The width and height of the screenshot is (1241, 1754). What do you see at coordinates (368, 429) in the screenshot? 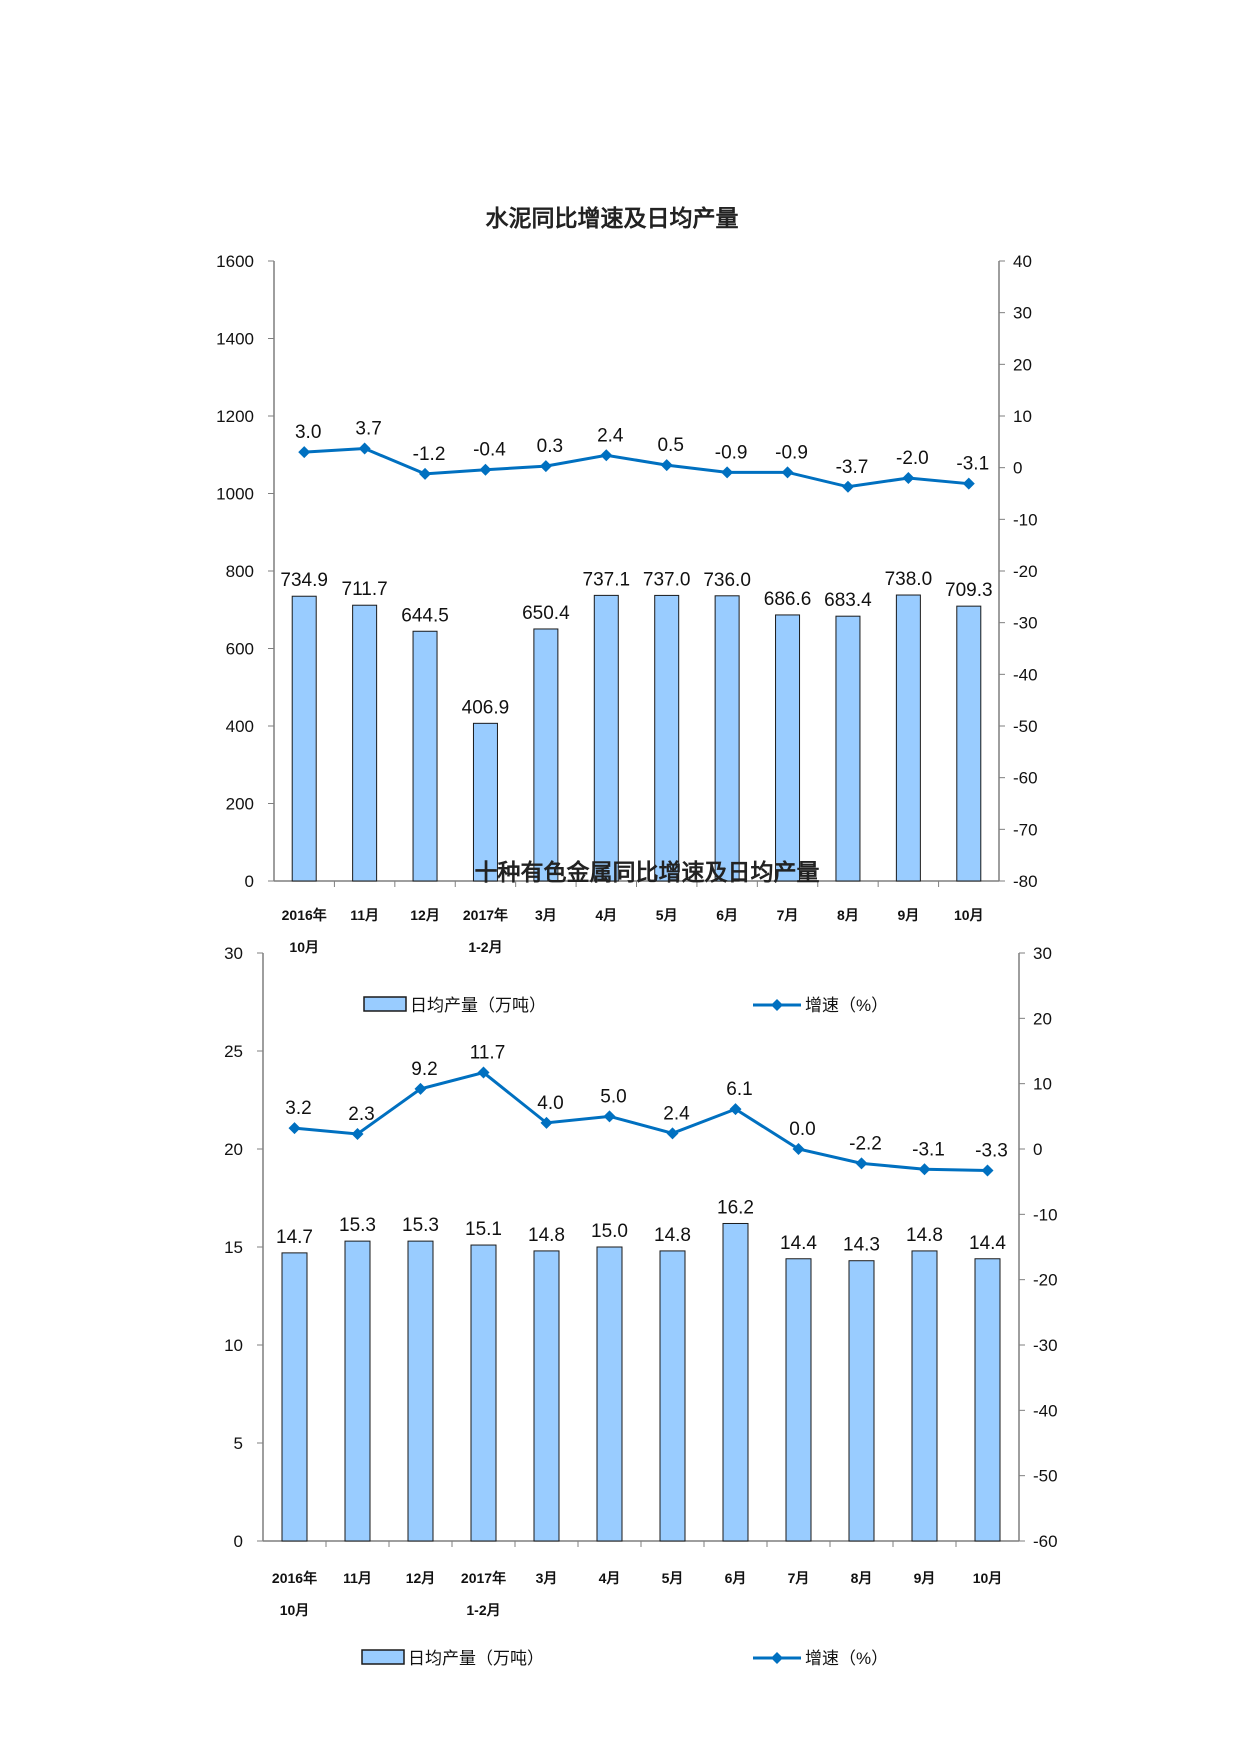
I see `line-data-label: 3.7` at bounding box center [368, 429].